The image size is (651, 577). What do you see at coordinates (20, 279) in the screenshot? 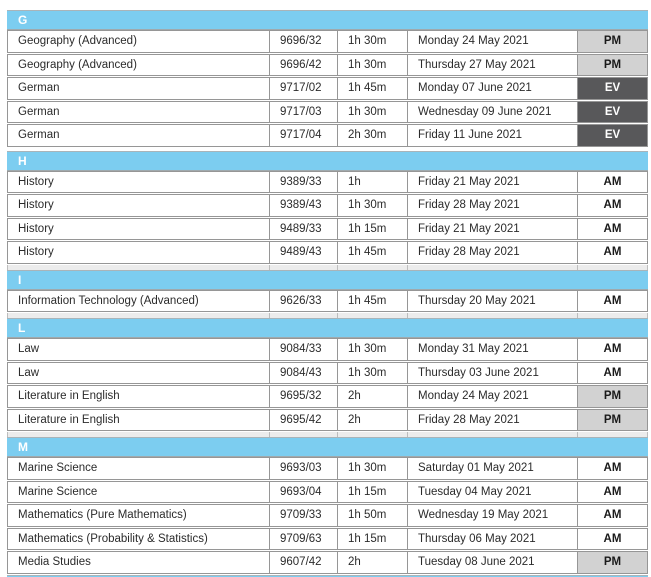
I see `section-letter: I` at bounding box center [20, 279].